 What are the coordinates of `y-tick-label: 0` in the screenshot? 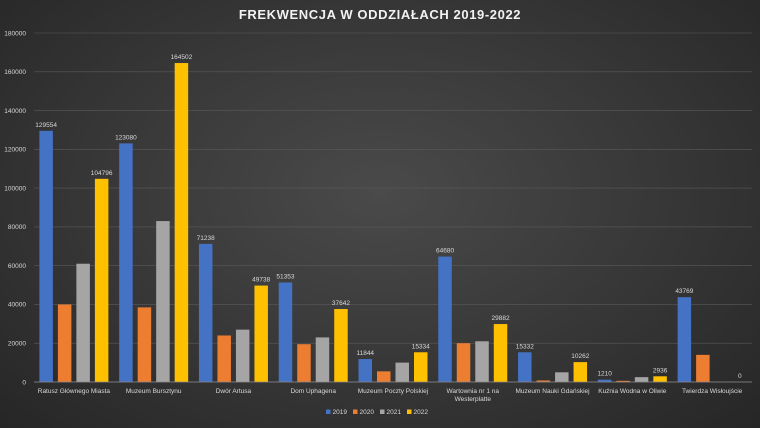 It's located at (24, 382).